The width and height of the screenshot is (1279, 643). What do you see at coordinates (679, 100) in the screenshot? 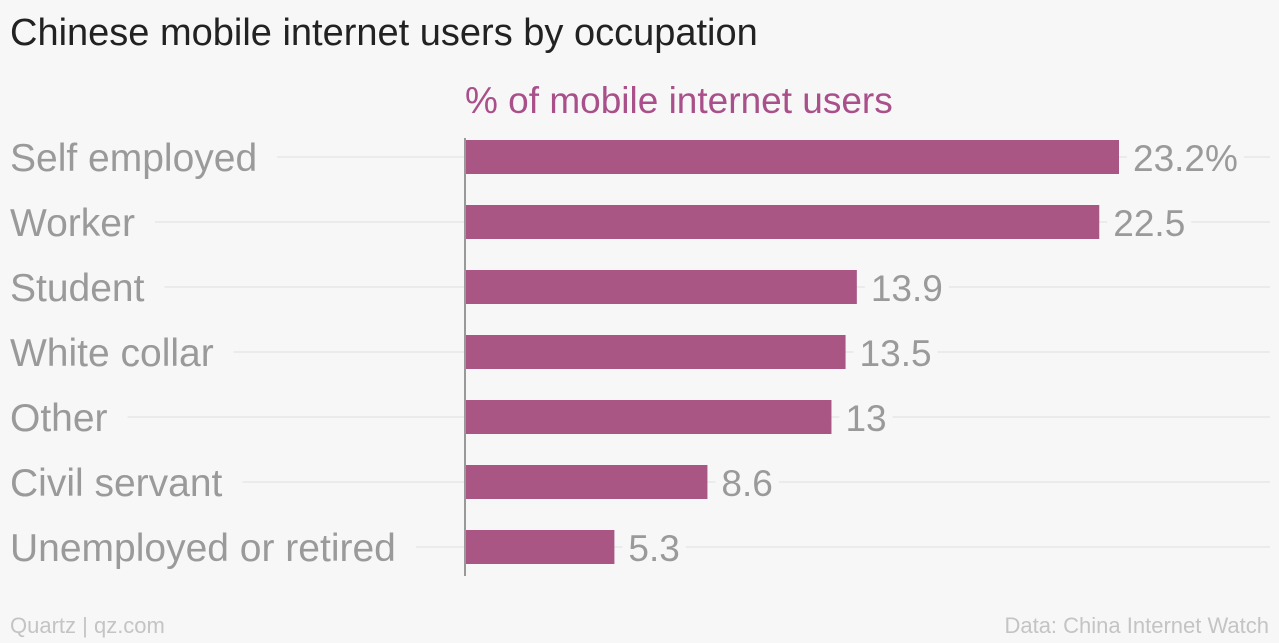
I see `chart-subtitle: % of mobile internet users` at bounding box center [679, 100].